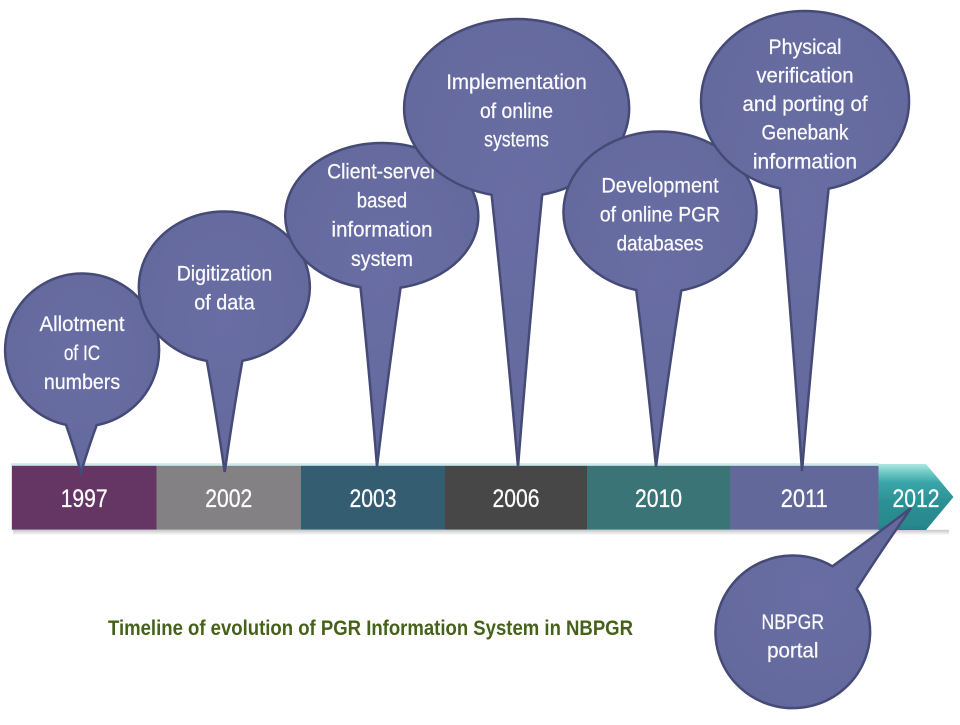 The image size is (960, 725). Describe the element at coordinates (82, 324) in the screenshot. I see `svg-text: Allotment` at that location.